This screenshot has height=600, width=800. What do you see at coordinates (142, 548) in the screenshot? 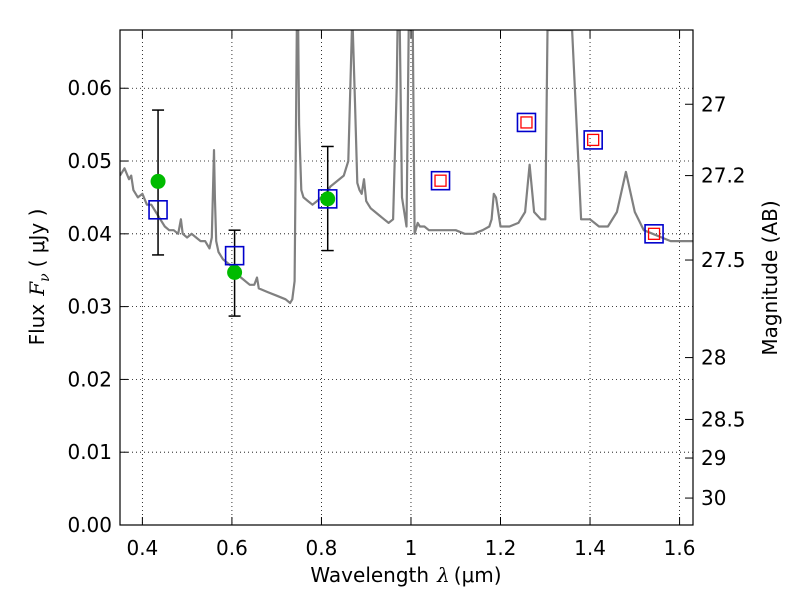
I see `x-tick-label: 0.4` at bounding box center [142, 548].